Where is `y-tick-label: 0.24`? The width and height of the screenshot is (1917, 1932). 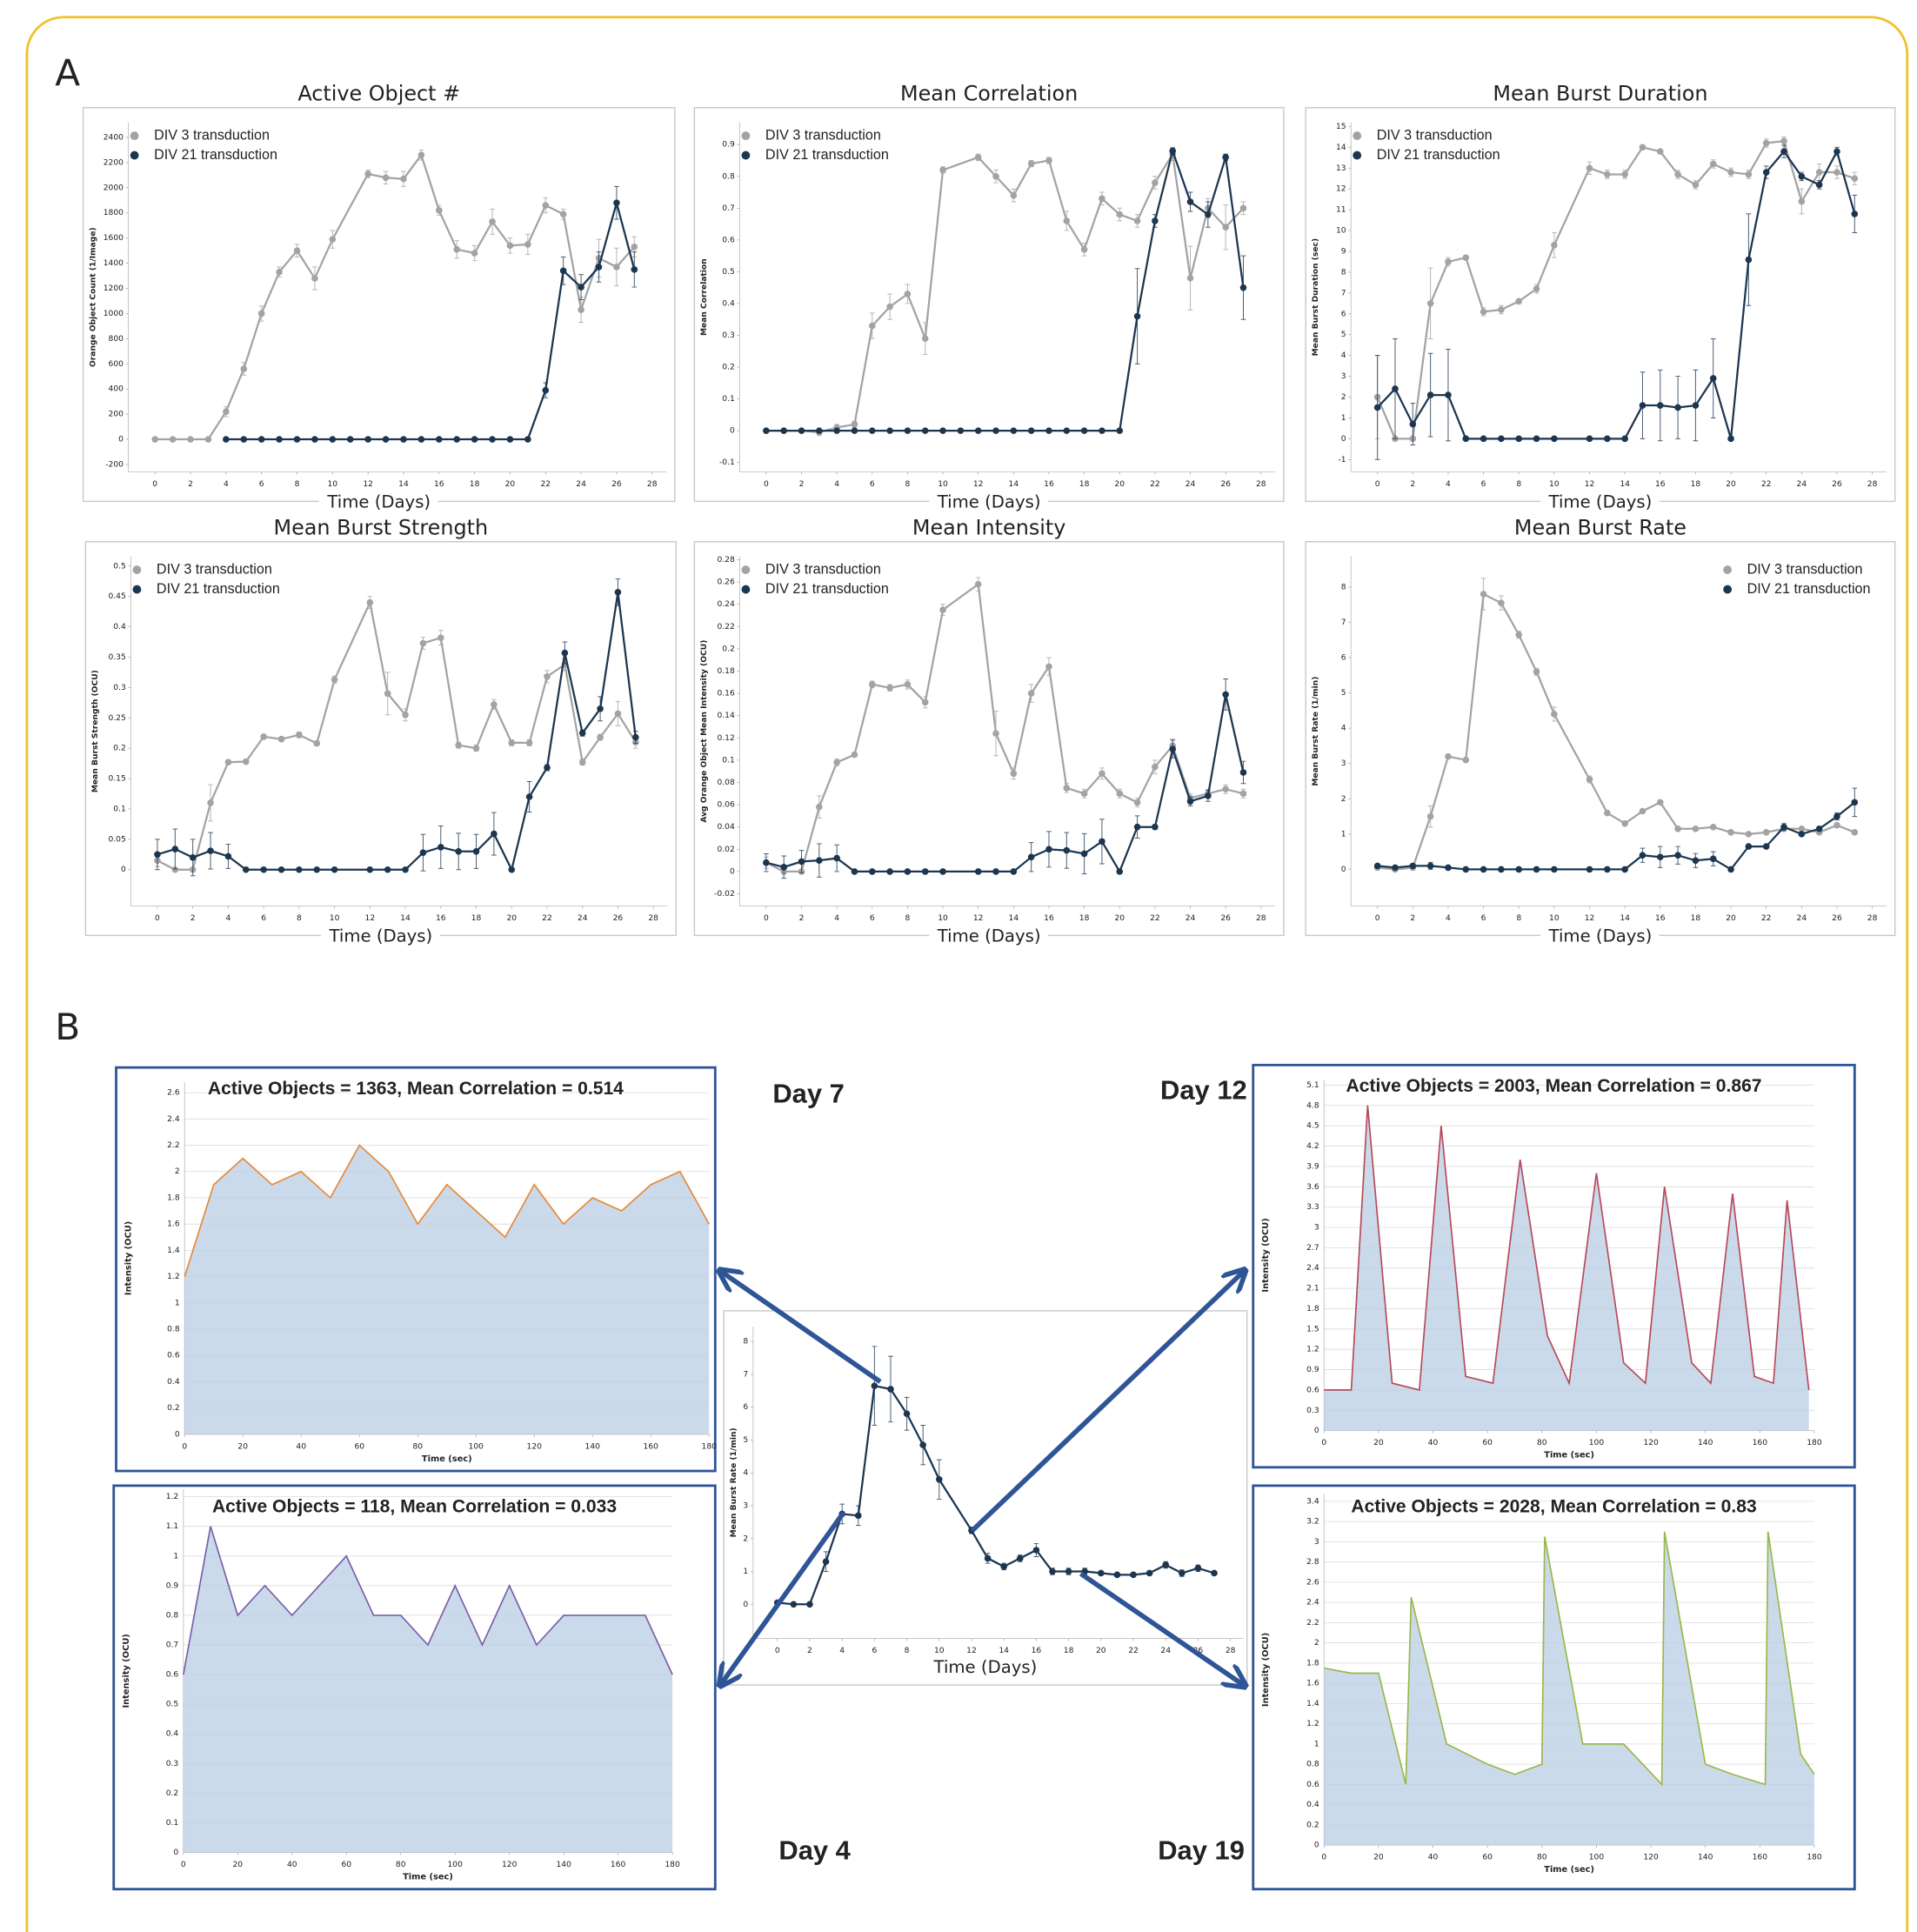 y-tick-label: 0.24 is located at coordinates (726, 604).